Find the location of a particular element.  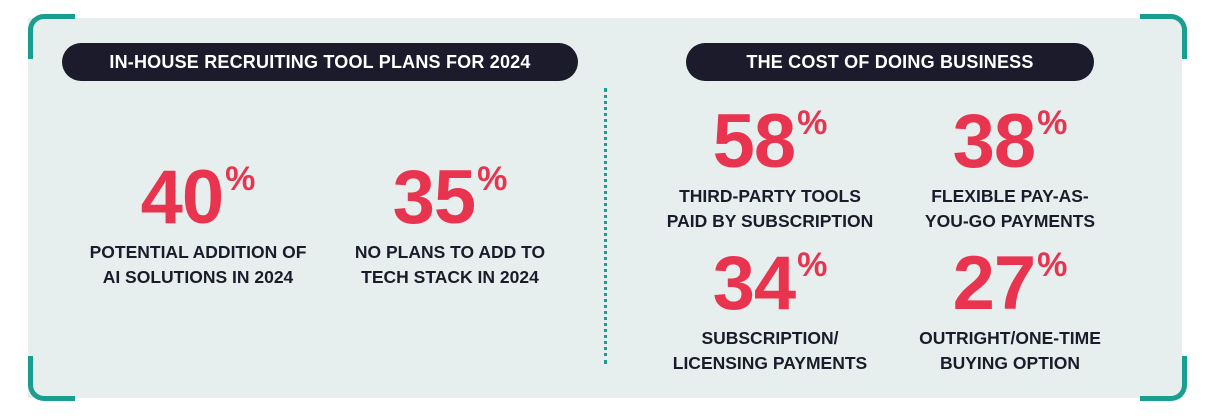

stat-value: 34% is located at coordinates (770, 284).